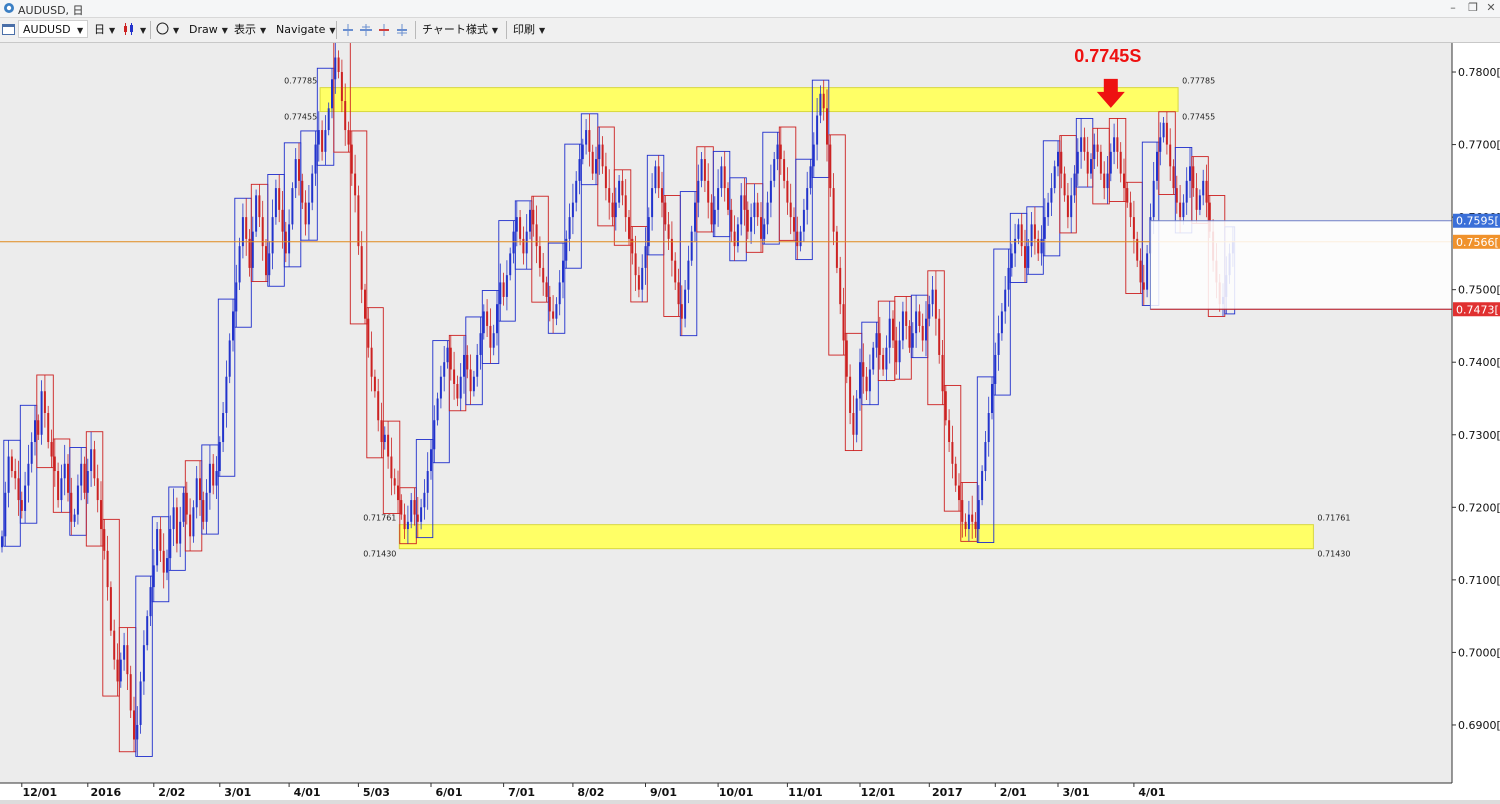 The image size is (1500, 804). I want to click on view-menu: 表示 ▼, so click(250, 29).